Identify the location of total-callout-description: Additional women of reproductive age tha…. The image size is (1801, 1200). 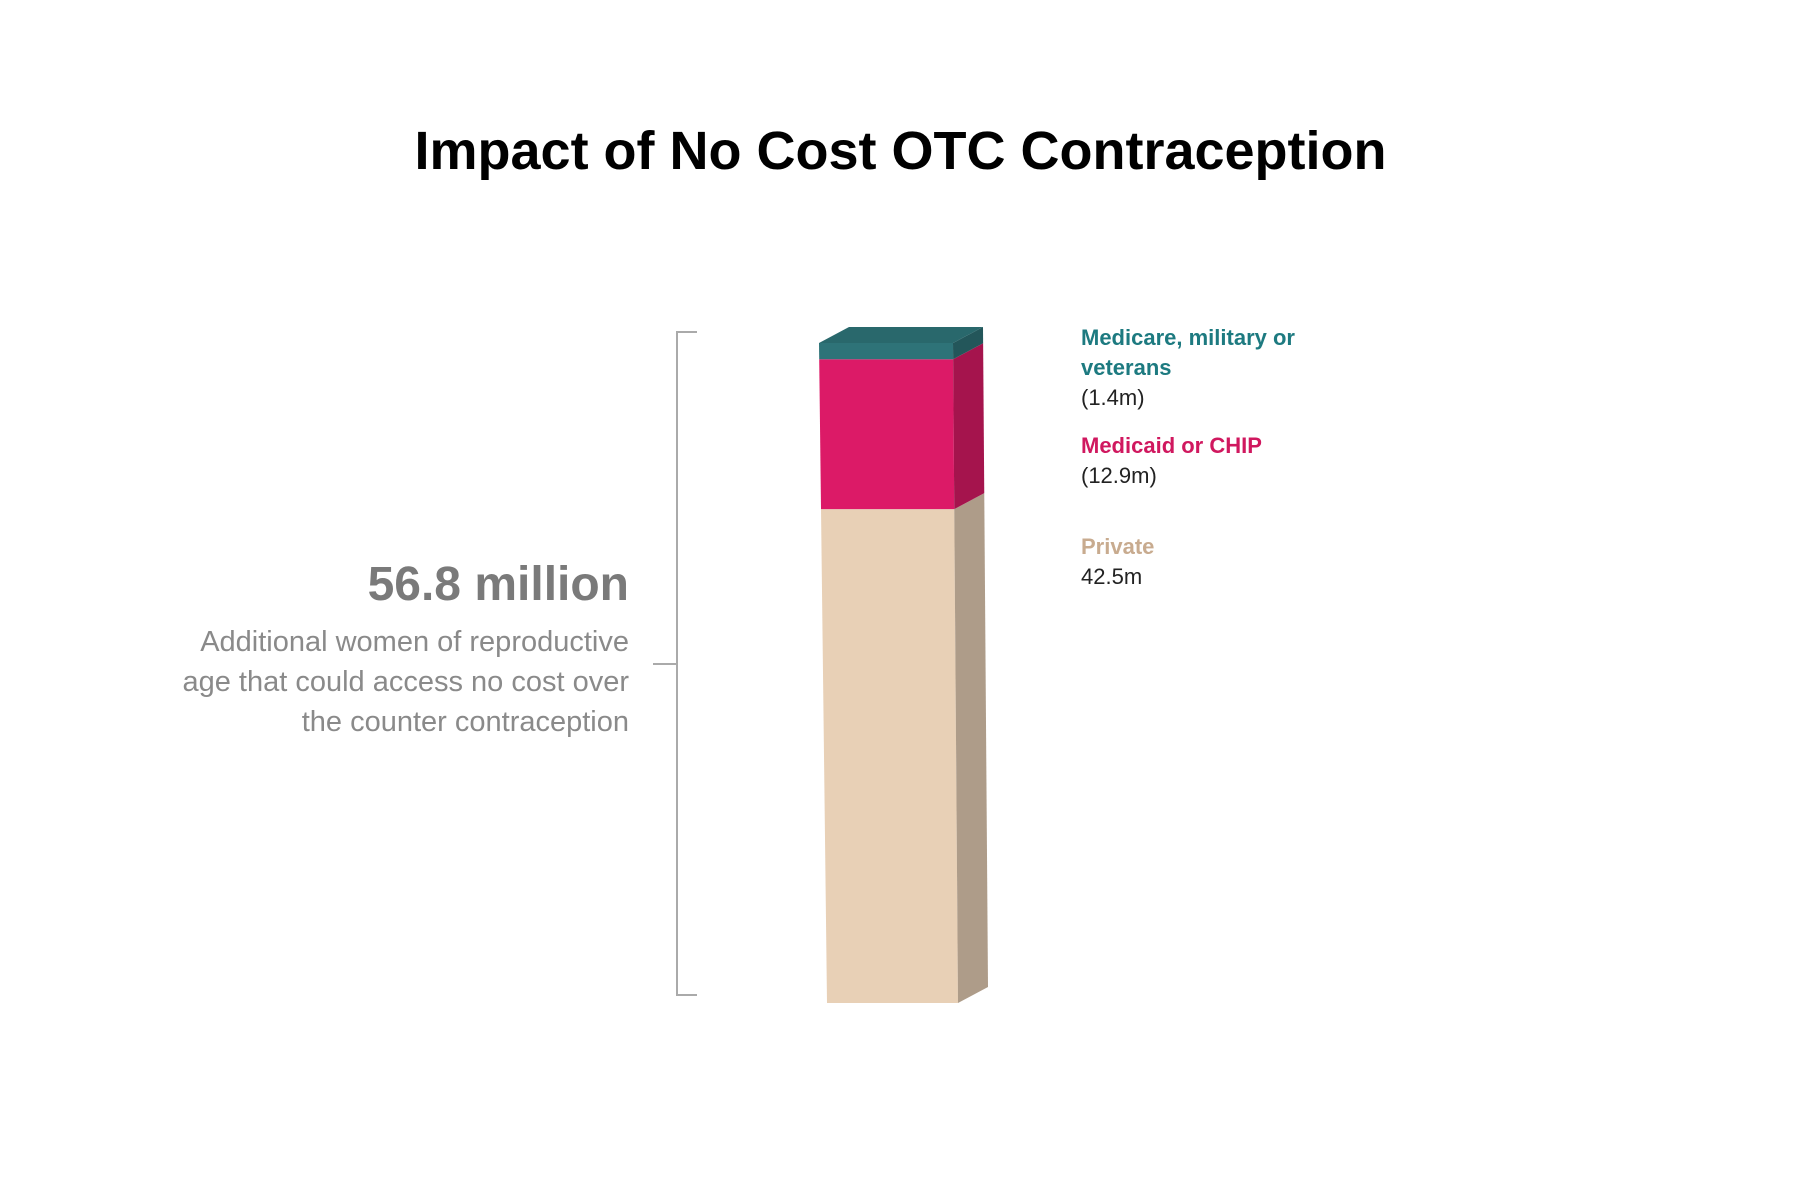
(369, 682).